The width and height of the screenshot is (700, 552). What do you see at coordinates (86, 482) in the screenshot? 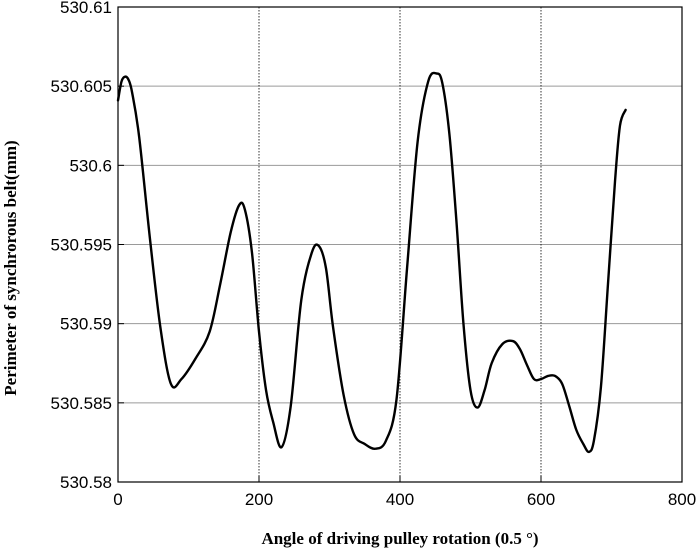
I see `y-tick-label: 530.58` at bounding box center [86, 482].